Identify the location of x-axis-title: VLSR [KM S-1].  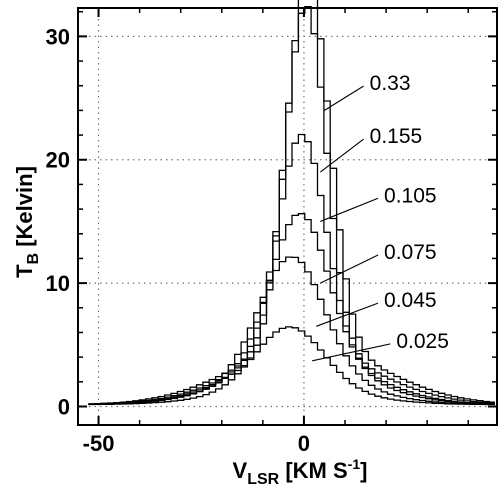
(300, 472).